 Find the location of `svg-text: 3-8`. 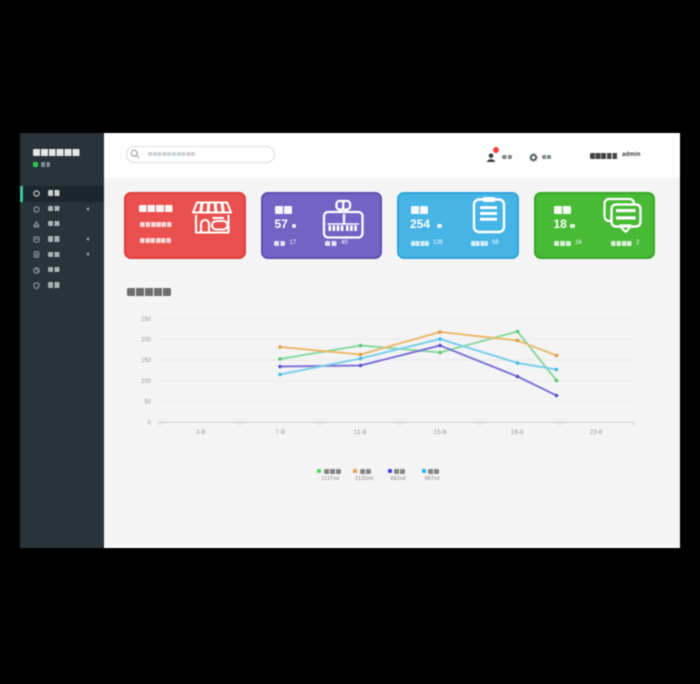

svg-text: 3-8 is located at coordinates (201, 432).